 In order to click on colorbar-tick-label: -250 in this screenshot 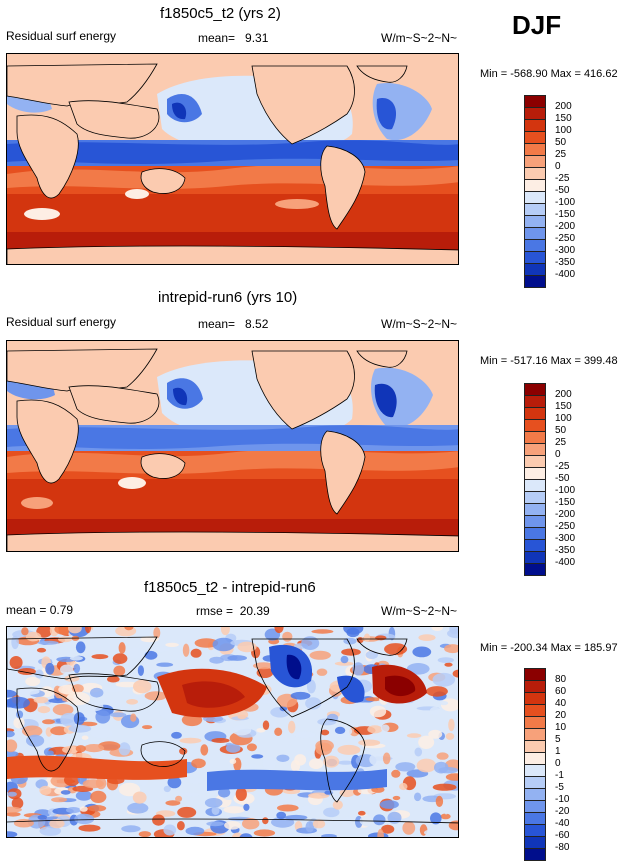, I will do `click(565, 238)`.